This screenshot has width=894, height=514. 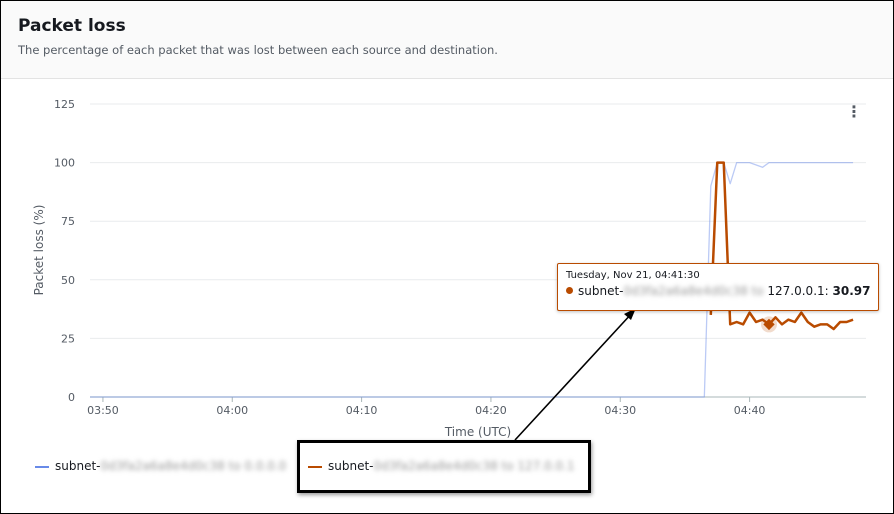 I want to click on x-tick-label: 04:00, so click(x=232, y=410).